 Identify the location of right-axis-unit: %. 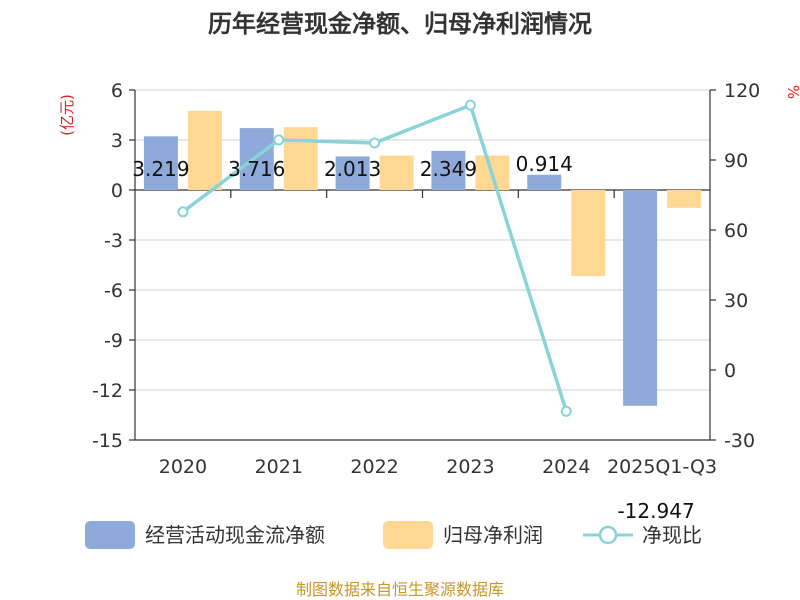
(792, 92).